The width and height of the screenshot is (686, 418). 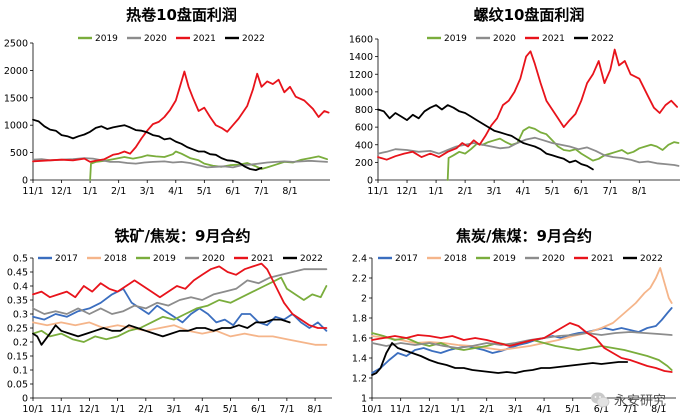 What do you see at coordinates (406, 259) in the screenshot?
I see `legend-label-2017: 2017` at bounding box center [406, 259].